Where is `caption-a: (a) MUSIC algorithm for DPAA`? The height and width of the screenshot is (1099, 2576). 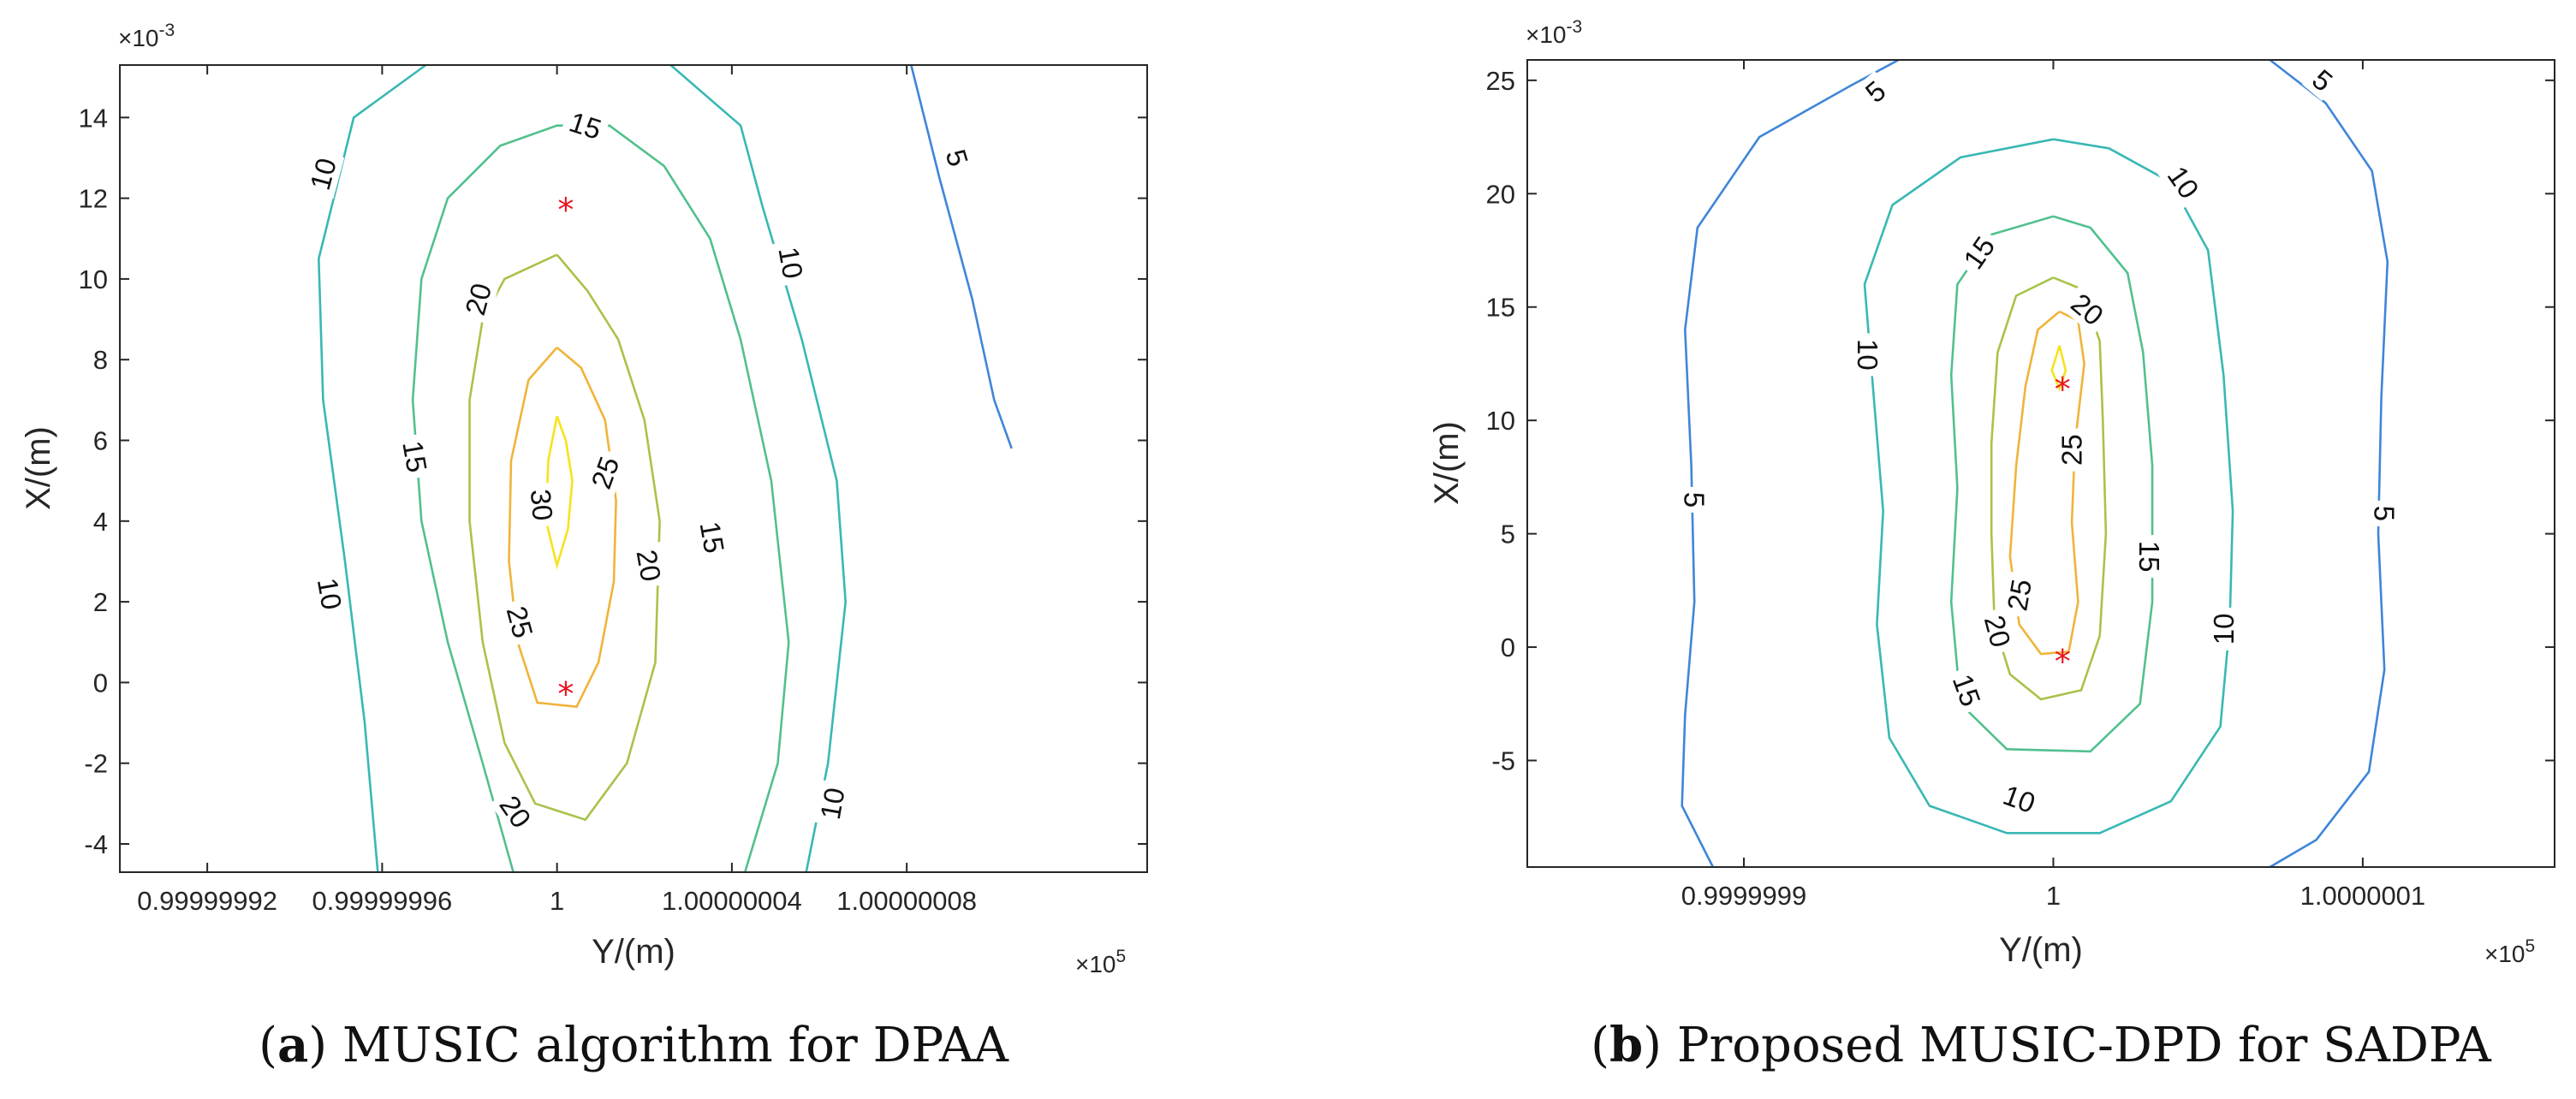
caption-a: (a) MUSIC algorithm for DPAA is located at coordinates (633, 1045).